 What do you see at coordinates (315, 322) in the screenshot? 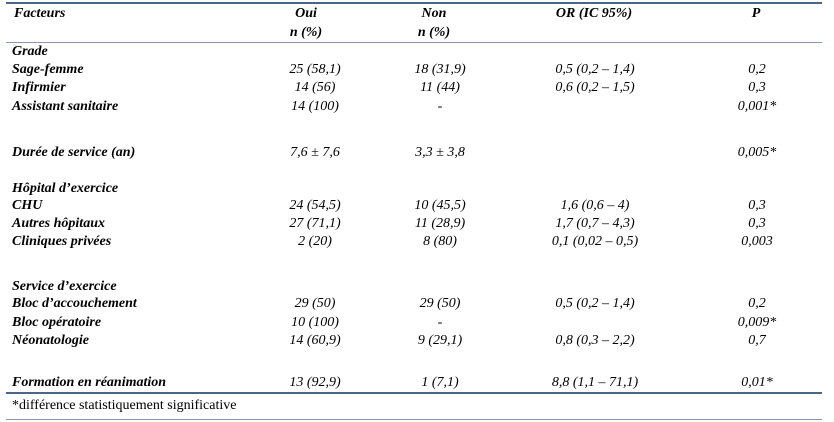
I see `cell-oui: 10 (100)` at bounding box center [315, 322].